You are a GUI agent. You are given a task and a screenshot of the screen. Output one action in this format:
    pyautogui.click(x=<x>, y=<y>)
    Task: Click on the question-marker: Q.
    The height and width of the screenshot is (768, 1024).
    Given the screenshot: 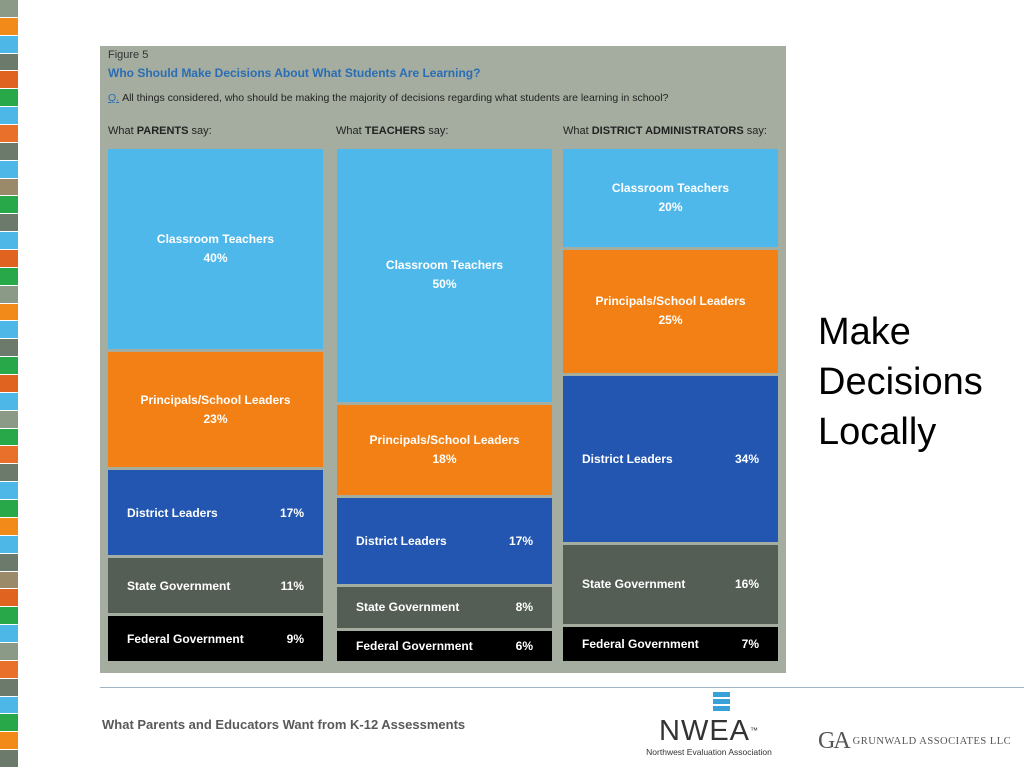 What is the action you would take?
    pyautogui.click(x=114, y=98)
    